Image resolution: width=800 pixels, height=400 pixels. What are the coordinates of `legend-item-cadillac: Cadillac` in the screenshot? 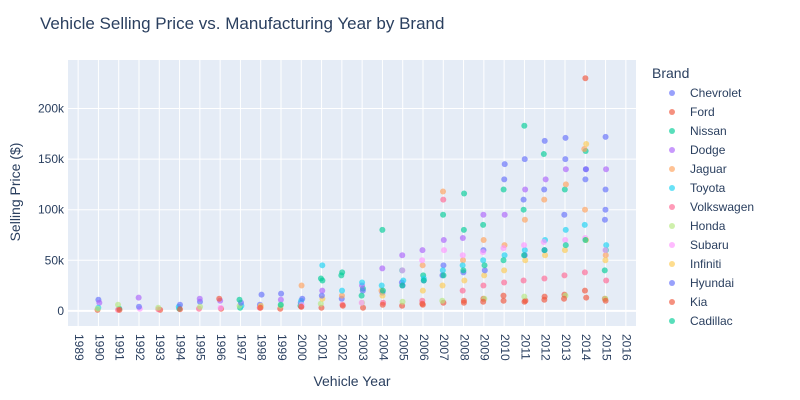 It's located at (701, 321).